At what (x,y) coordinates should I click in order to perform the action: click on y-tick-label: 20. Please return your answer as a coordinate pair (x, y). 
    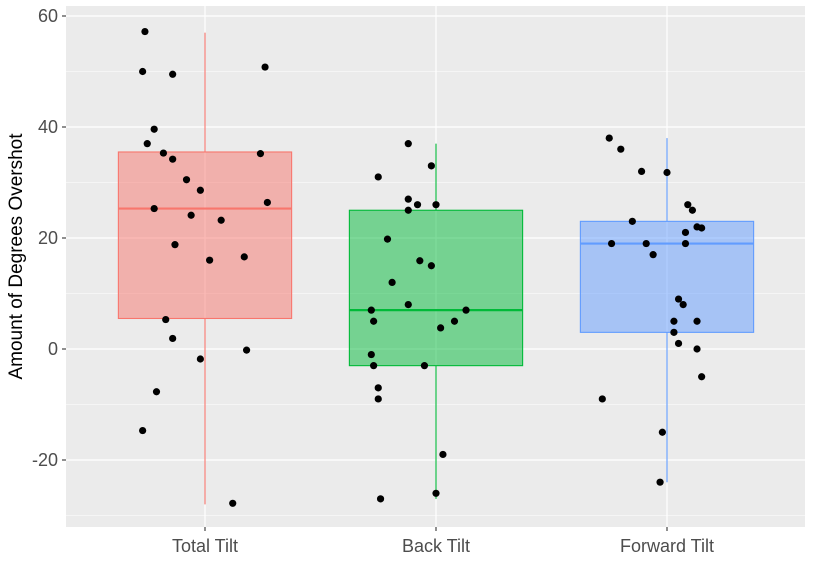
    Looking at the image, I should click on (48, 238).